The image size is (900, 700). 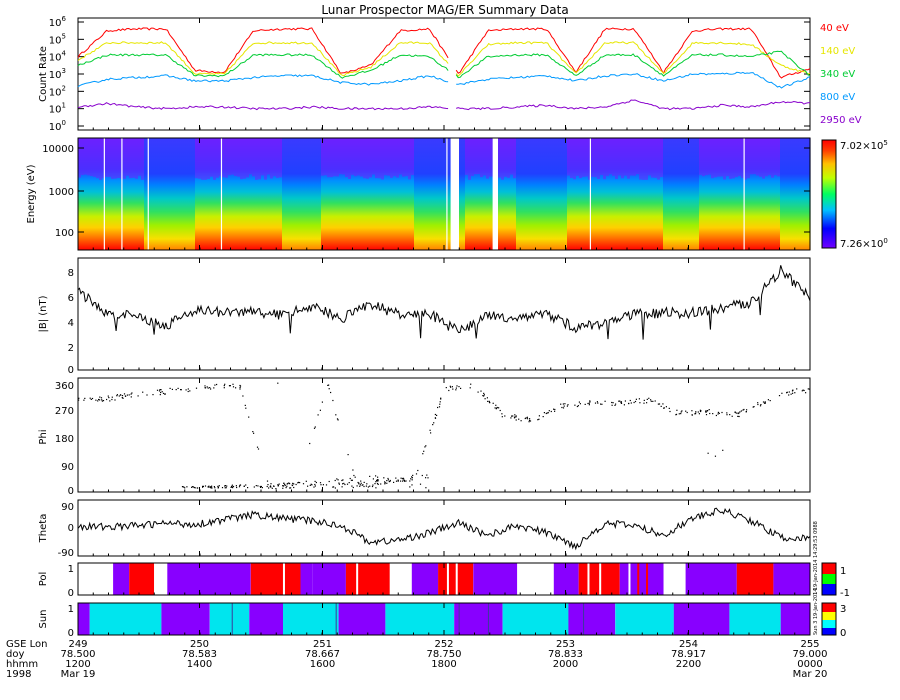 I want to click on pol-fleck, so click(x=629, y=579).